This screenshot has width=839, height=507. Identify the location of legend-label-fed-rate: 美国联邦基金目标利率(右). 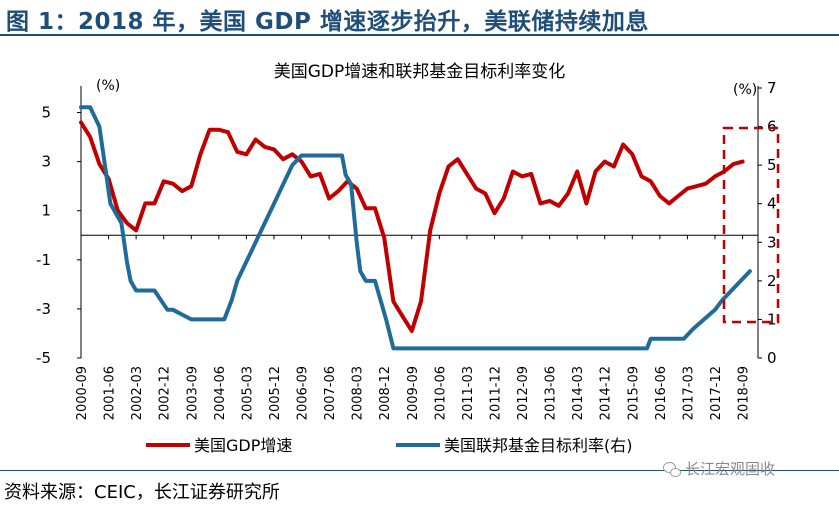
(538, 445).